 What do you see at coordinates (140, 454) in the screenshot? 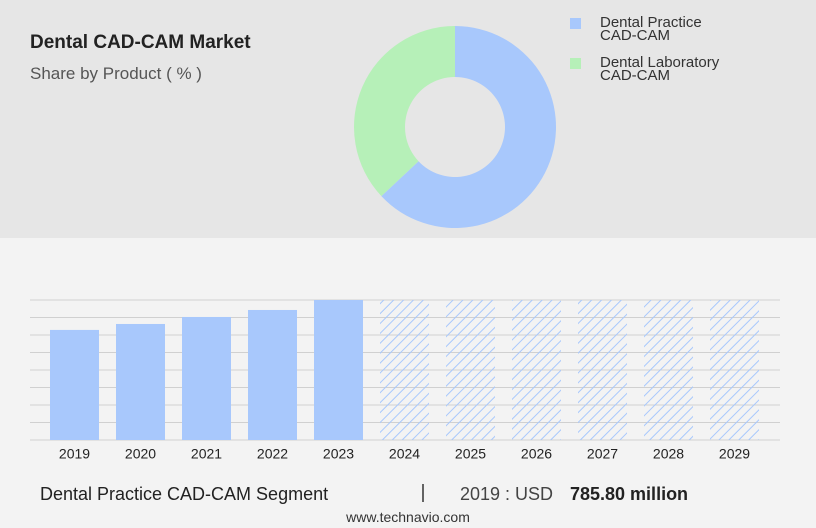
I see `x-tick-label: 2020` at bounding box center [140, 454].